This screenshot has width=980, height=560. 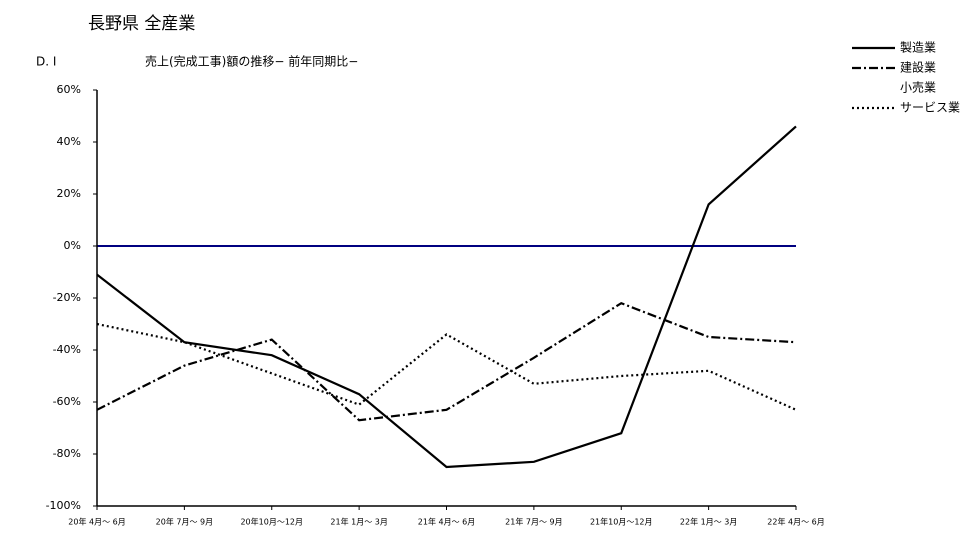 What do you see at coordinates (67, 297) in the screenshot?
I see `y-tick-label: -20%` at bounding box center [67, 297].